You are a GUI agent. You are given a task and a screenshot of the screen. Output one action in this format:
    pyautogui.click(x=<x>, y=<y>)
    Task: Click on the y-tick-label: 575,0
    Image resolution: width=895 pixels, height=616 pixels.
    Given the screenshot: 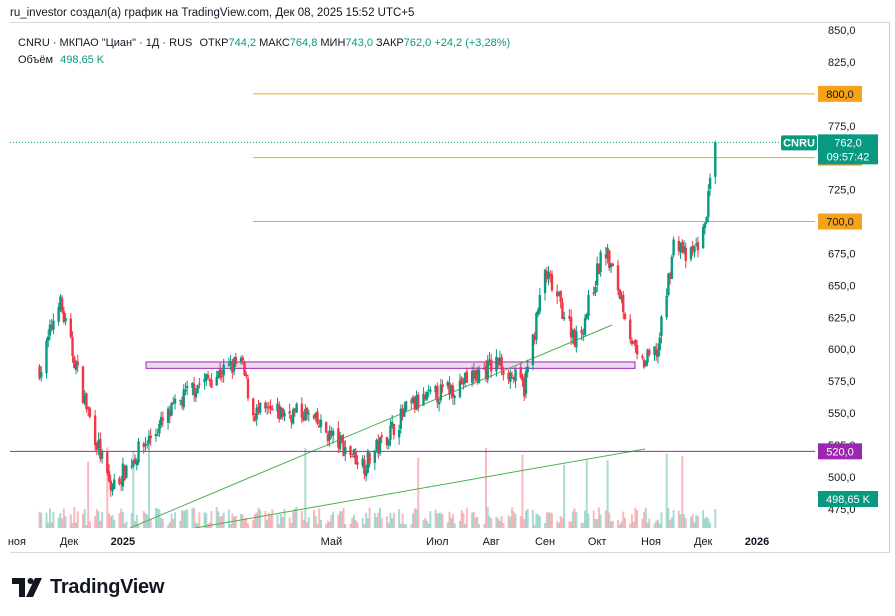 What is the action you would take?
    pyautogui.click(x=842, y=382)
    